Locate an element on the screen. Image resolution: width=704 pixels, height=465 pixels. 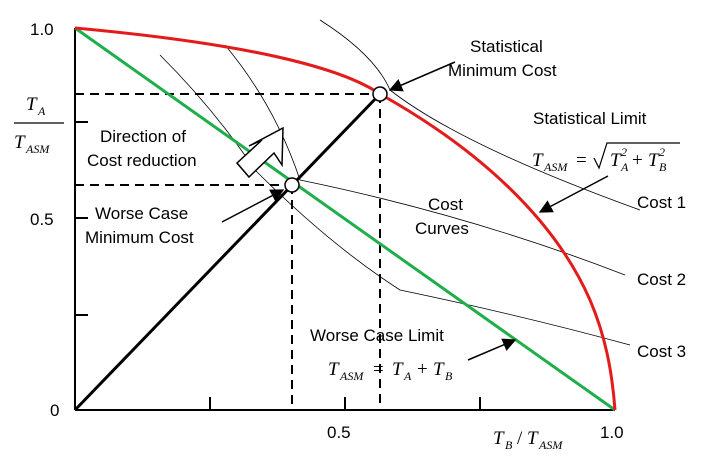
direction-label-l2: Cost reduction is located at coordinates (142, 160).